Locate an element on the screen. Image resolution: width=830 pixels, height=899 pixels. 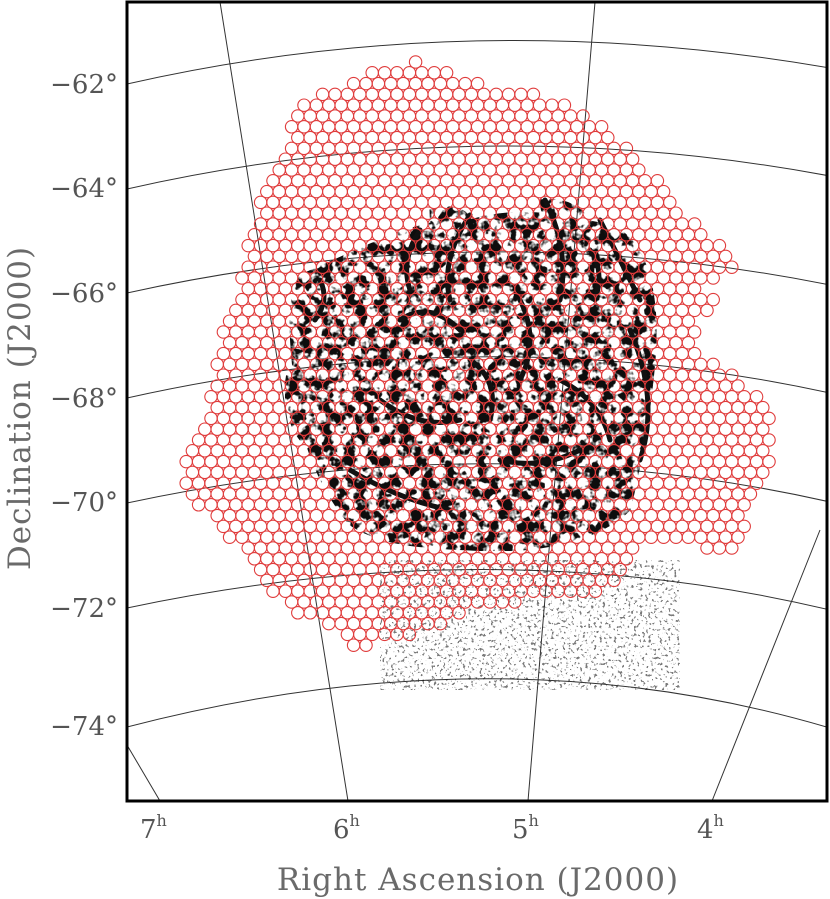
ra-grid-4h is located at coordinates (766, 665).